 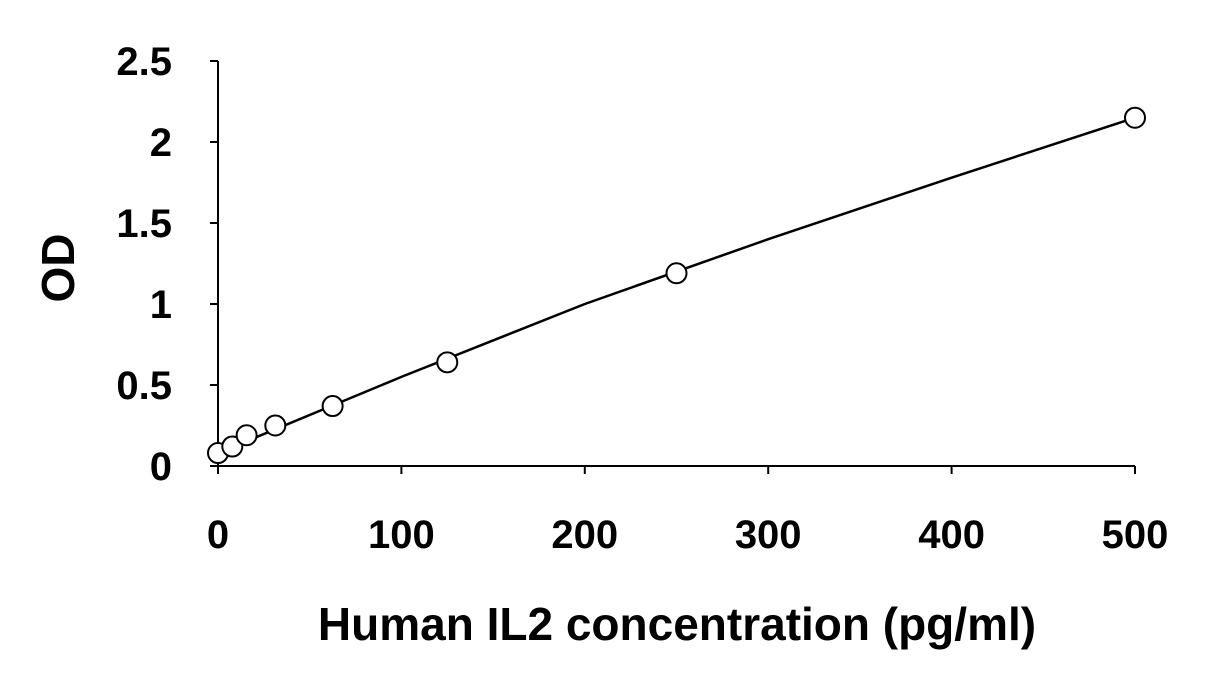 I want to click on y-axis-ticks: 0 0.5 1 1.5 2 2.5, so click(x=167, y=264).